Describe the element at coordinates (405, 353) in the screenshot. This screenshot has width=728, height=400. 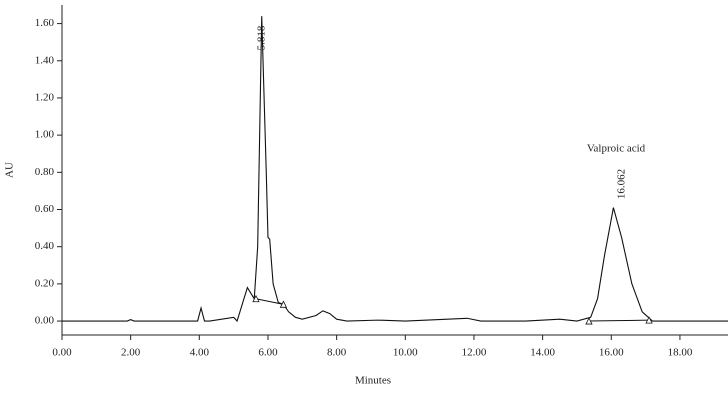
I see `x-tick-label: 10.00` at that location.